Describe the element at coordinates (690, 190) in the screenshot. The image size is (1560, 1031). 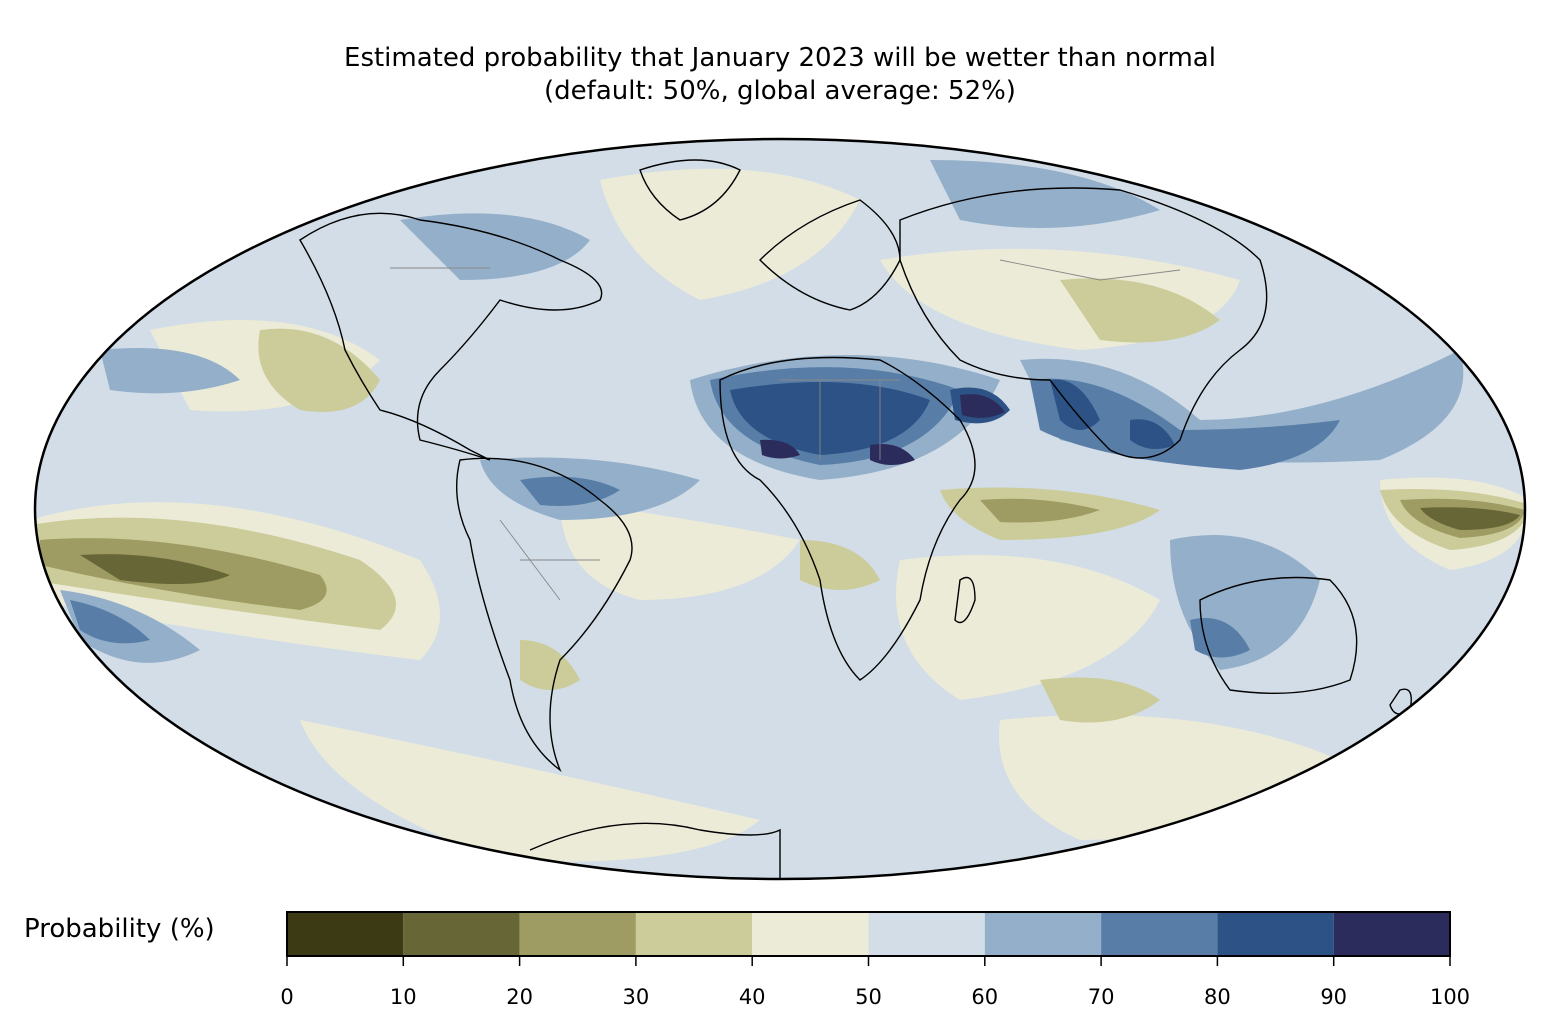
I see `greenland-outline` at that location.